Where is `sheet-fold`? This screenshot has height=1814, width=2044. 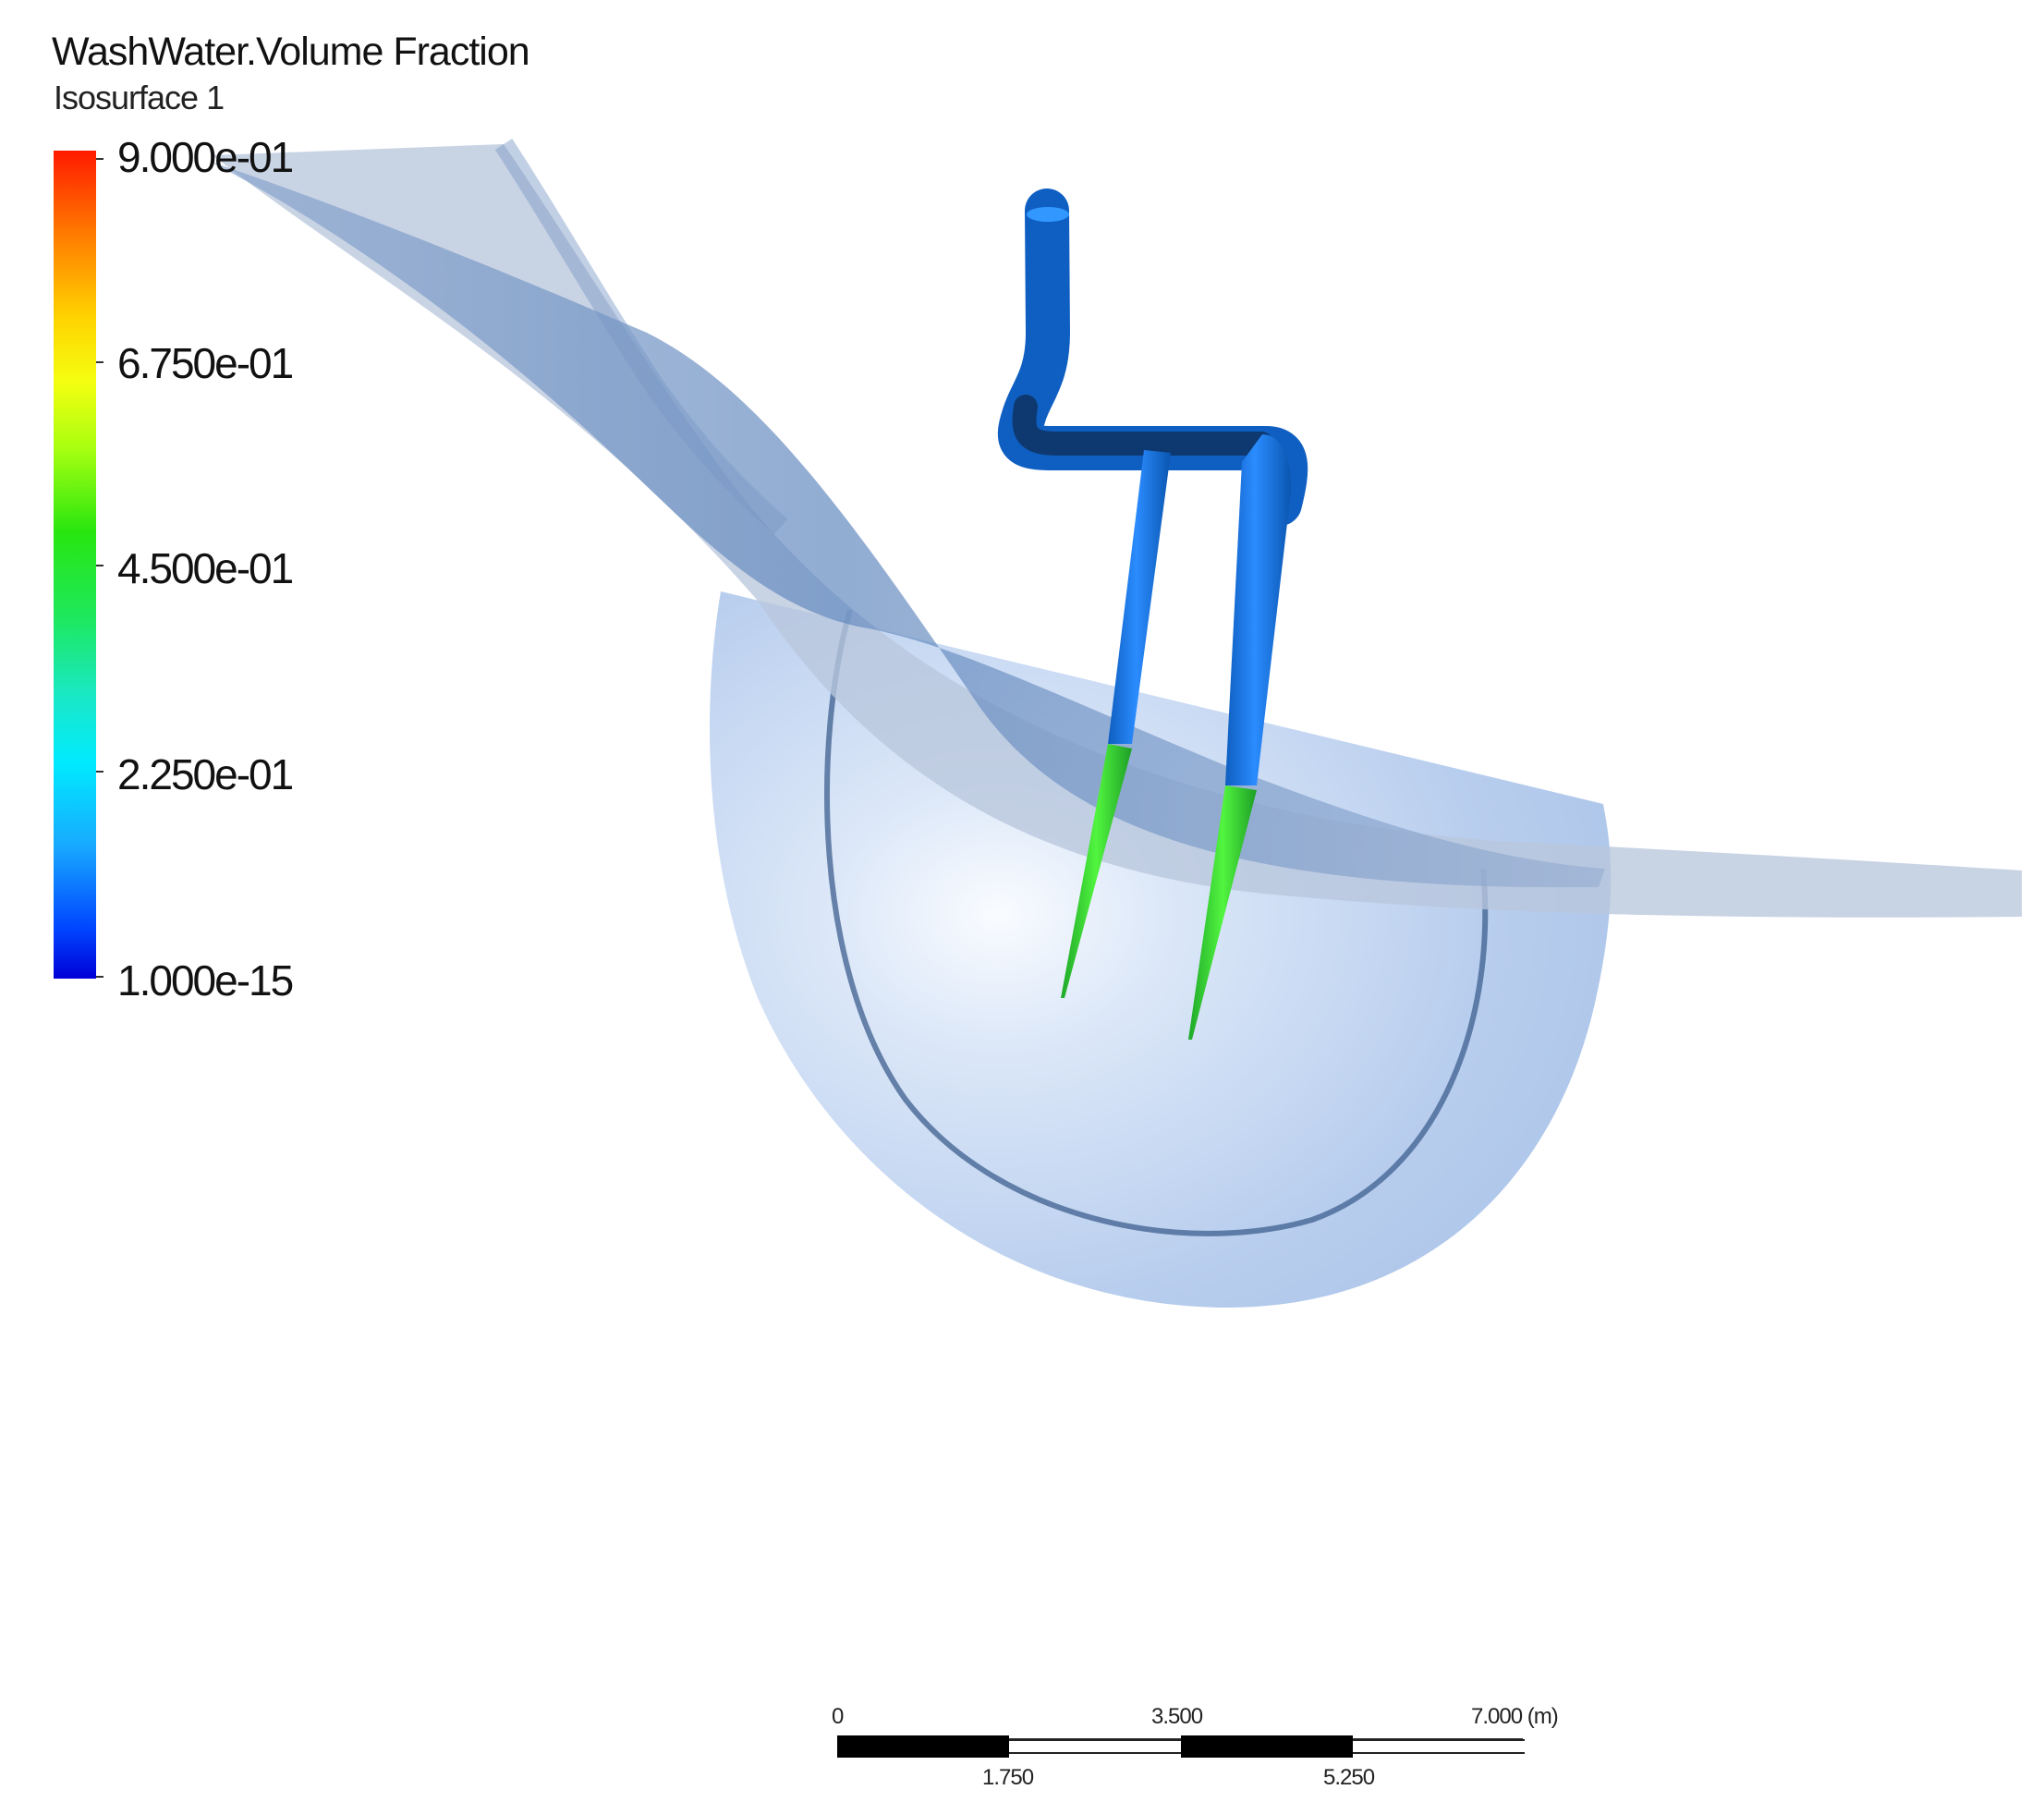
sheet-fold is located at coordinates (641, 336).